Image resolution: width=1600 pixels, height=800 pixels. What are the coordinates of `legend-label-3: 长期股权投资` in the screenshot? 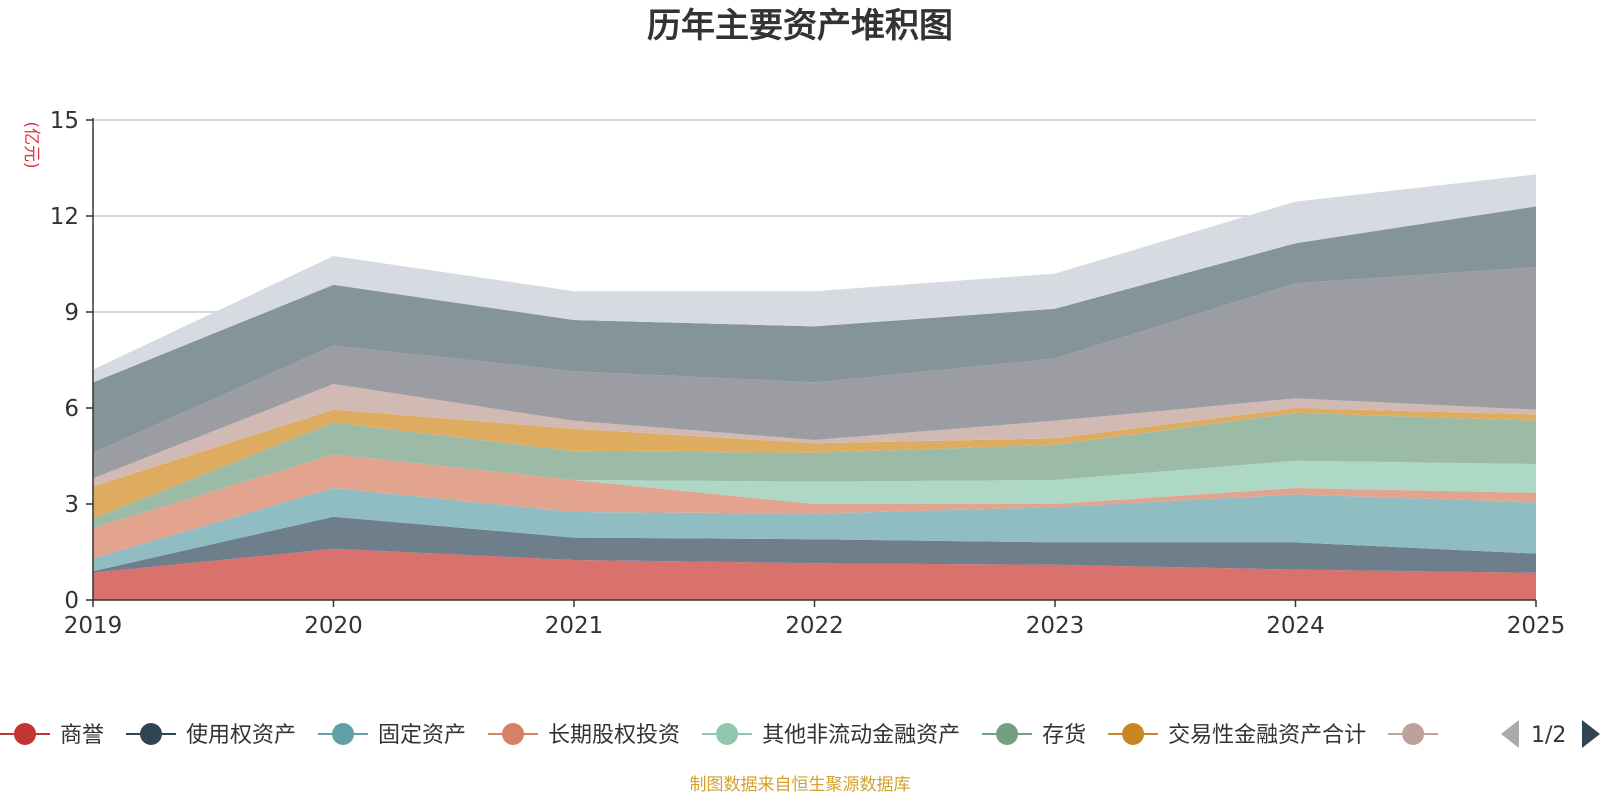 It's located at (614, 735).